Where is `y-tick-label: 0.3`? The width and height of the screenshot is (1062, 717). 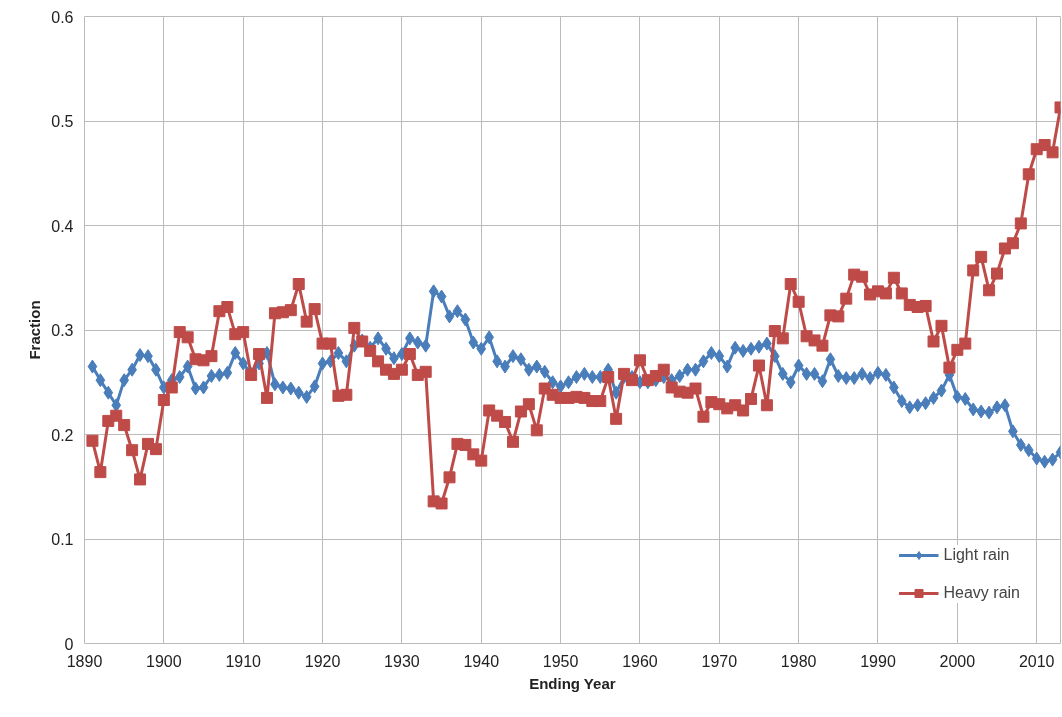
y-tick-label: 0.3 is located at coordinates (62, 330).